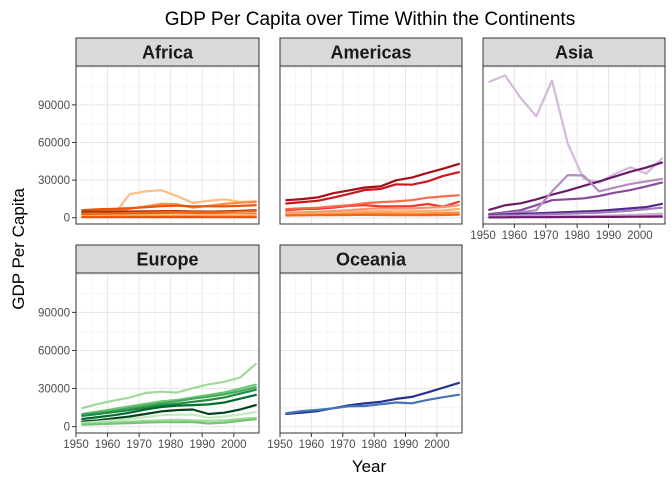 The width and height of the screenshot is (672, 480). Describe the element at coordinates (18, 249) in the screenshot. I see `y-axis-title: GDP Per Capita` at that location.